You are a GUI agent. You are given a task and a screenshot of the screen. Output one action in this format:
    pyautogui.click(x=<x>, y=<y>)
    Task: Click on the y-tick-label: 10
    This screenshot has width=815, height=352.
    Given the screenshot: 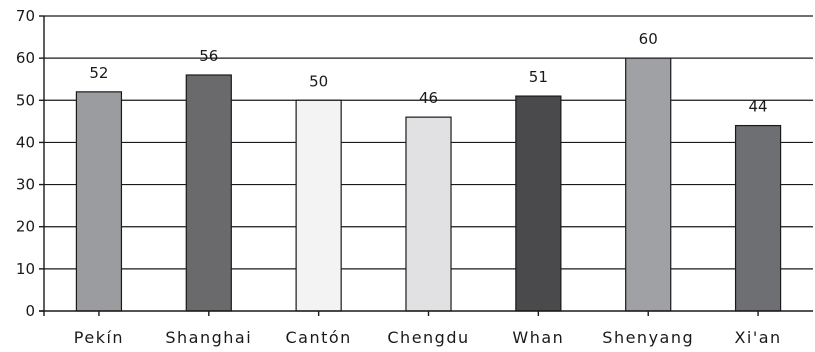 What is the action you would take?
    pyautogui.click(x=25, y=269)
    